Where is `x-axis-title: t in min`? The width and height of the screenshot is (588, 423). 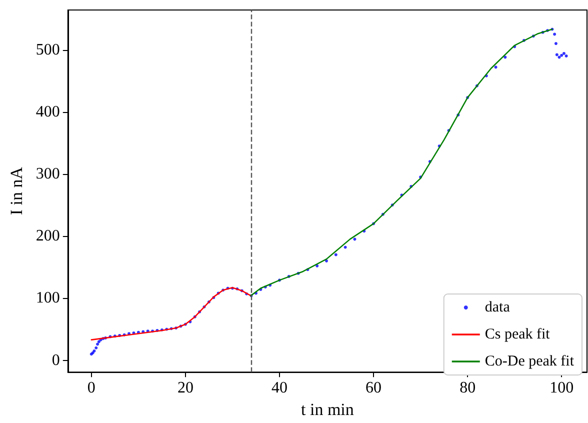
x-axis-title: t in min is located at coordinates (327, 409).